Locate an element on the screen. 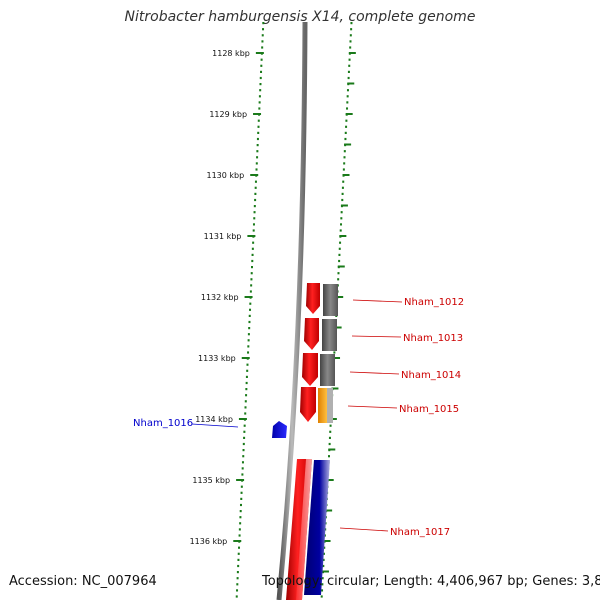 This screenshot has width=600, height=600. gene-nham-1014-arrow is located at coordinates (310, 369).